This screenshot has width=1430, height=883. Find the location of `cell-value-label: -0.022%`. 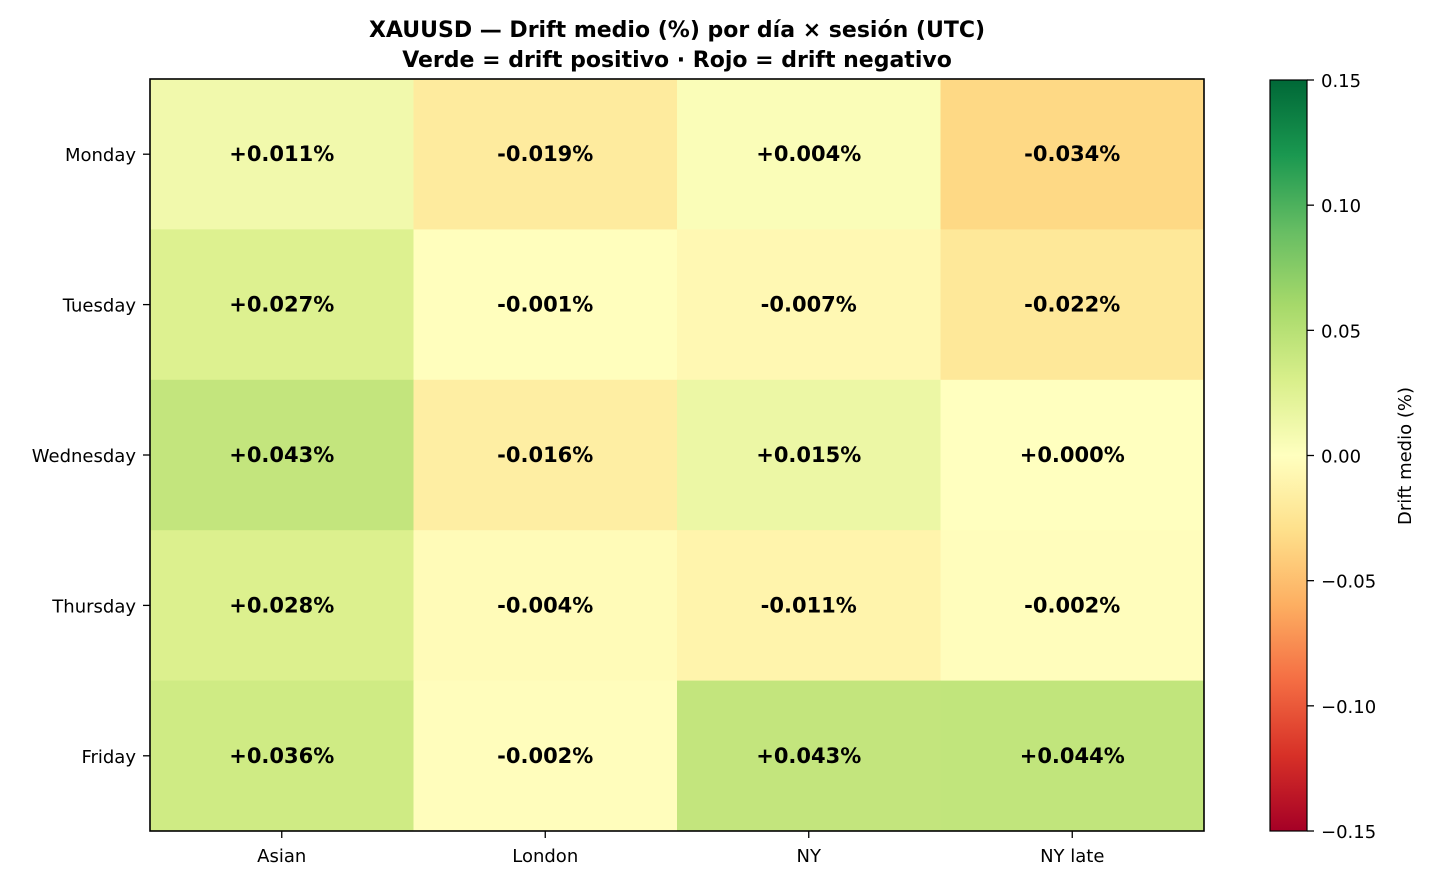

cell-value-label: -0.022% is located at coordinates (1072, 305).